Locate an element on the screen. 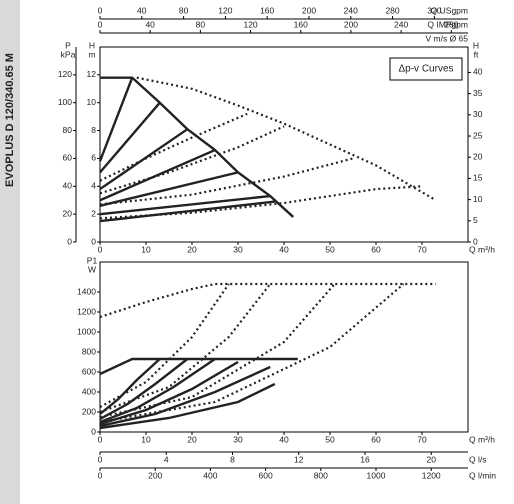 Image resolution: width=514 pixels, height=504 pixels. top-axis-label: Q IMPgpm is located at coordinates (447, 24).